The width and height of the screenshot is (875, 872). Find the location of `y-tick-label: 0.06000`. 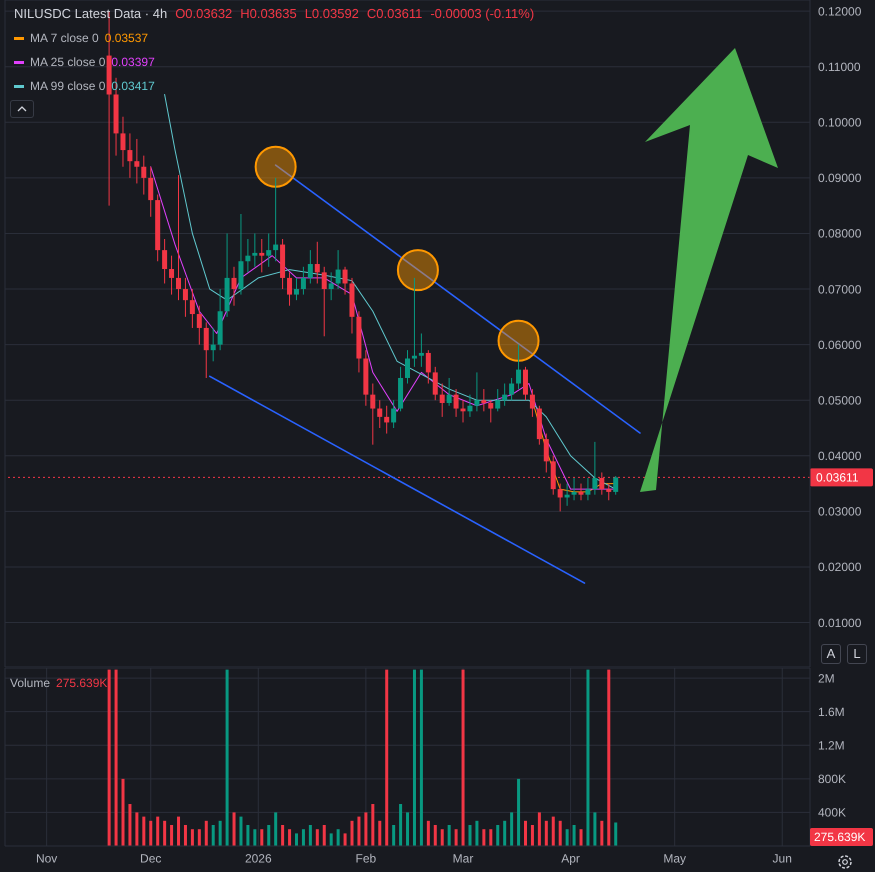

y-tick-label: 0.06000 is located at coordinates (840, 345).